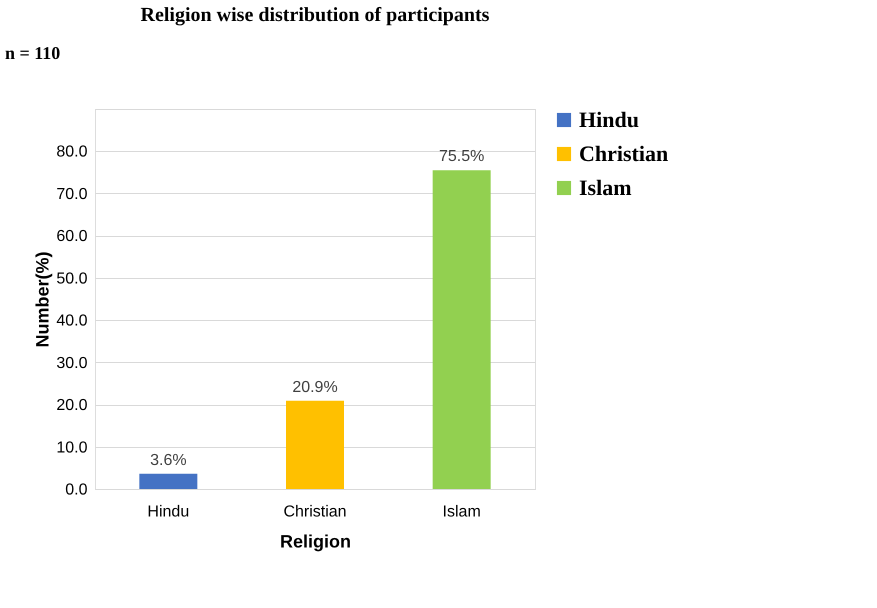  Describe the element at coordinates (623, 153) in the screenshot. I see `legend-label: Christian` at that location.